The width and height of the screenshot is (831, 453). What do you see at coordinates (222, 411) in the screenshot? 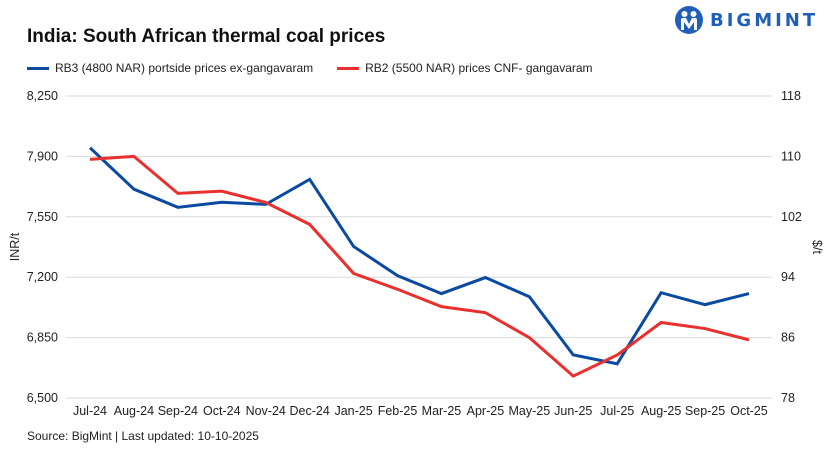
I see `x-tick-label: Oct-24` at bounding box center [222, 411].